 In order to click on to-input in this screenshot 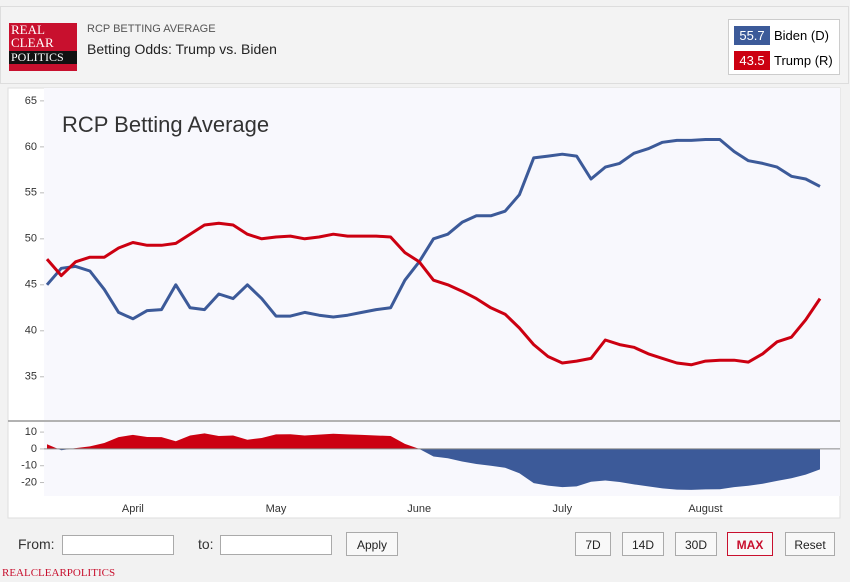, I will do `click(276, 545)`.